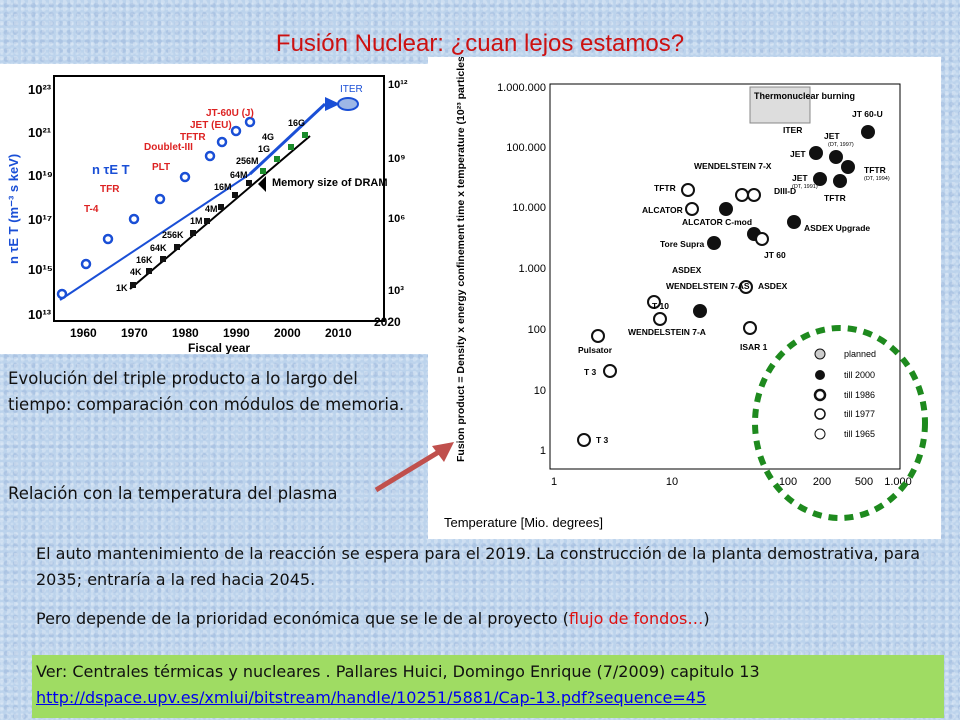 This screenshot has width=960, height=720. What do you see at coordinates (262, 184) in the screenshot?
I see `memory-arrow` at bounding box center [262, 184].